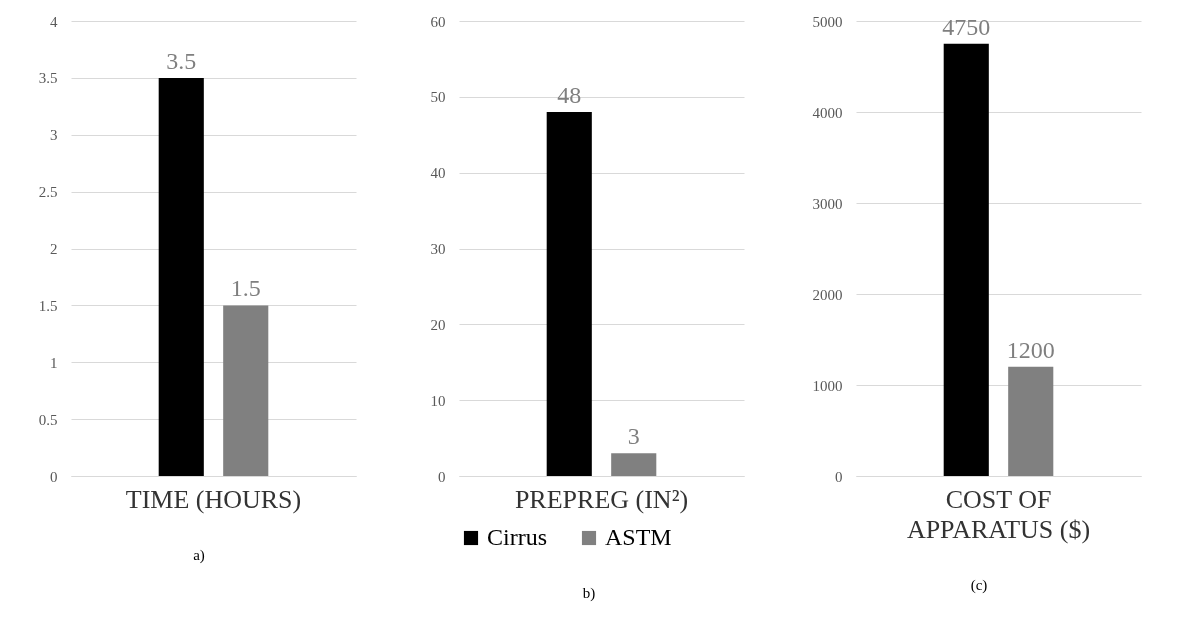 Image resolution: width=1181 pixels, height=639 pixels. I want to click on y-tick-label: 1000, so click(827, 385).